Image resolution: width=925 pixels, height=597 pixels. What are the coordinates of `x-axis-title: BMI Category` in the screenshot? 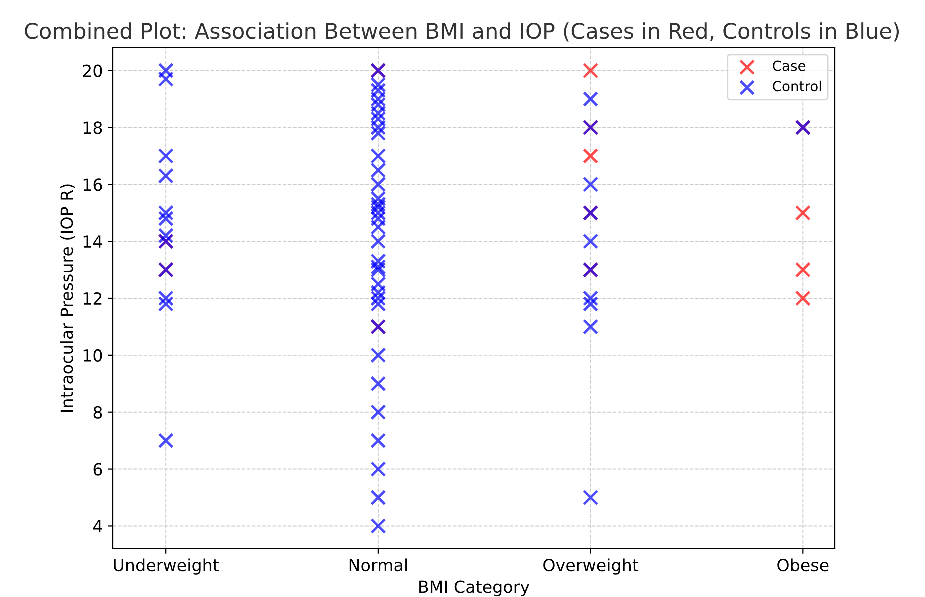 It's located at (475, 588).